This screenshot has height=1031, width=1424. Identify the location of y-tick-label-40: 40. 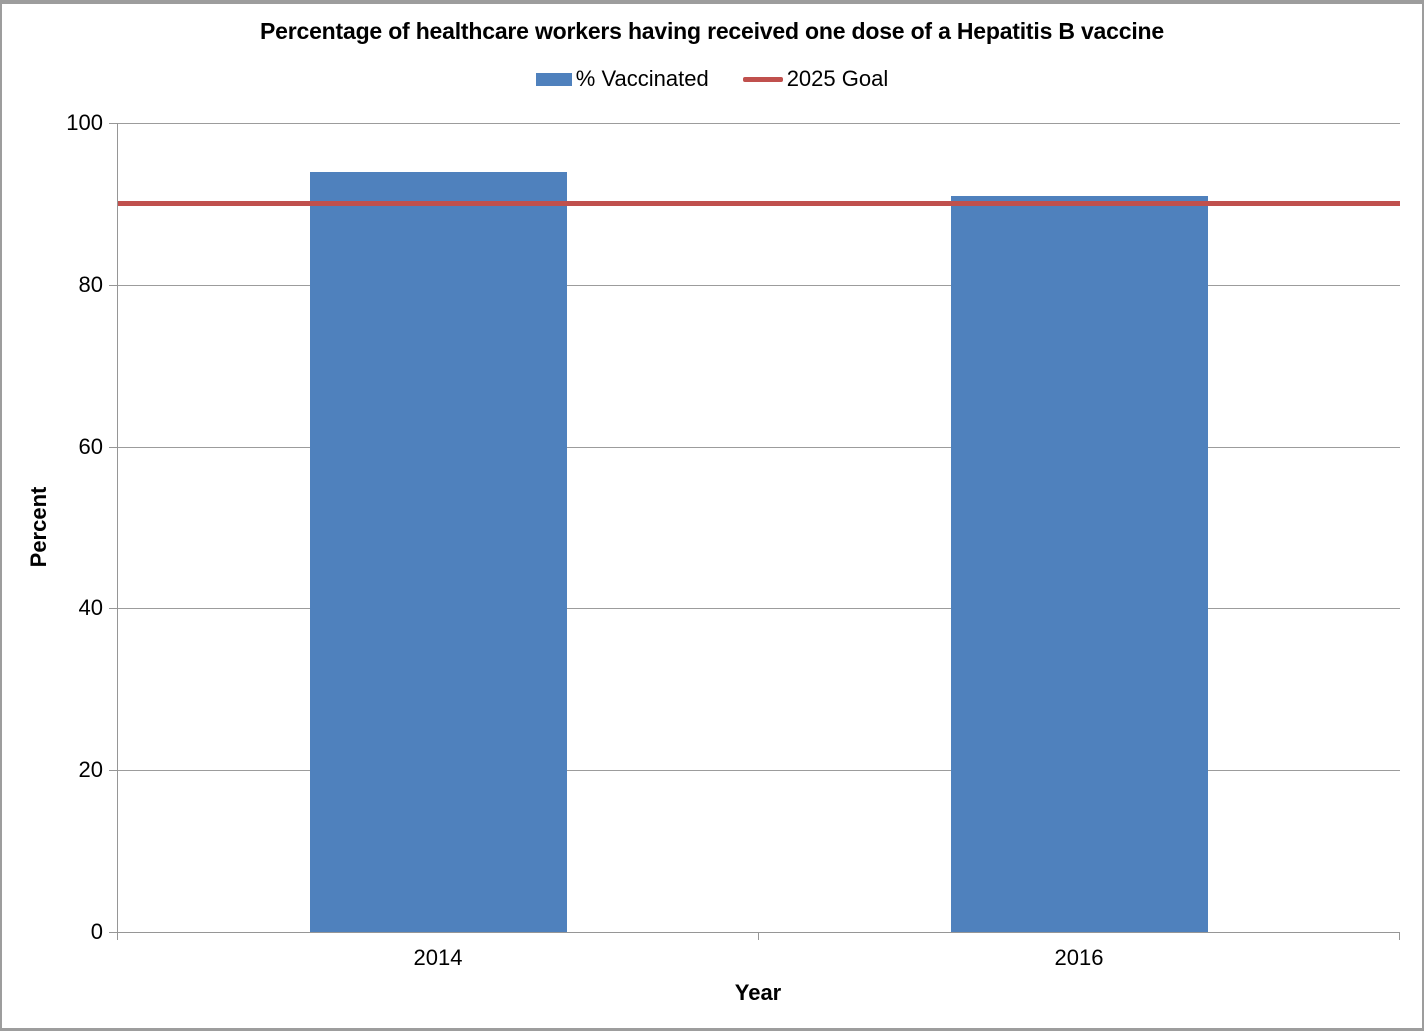
(90, 607).